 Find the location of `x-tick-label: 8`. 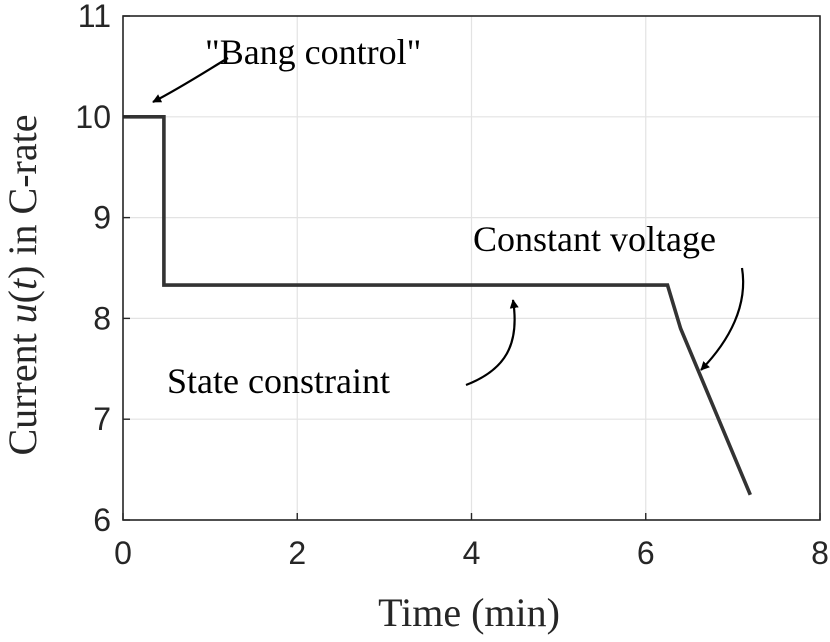

x-tick-label: 8 is located at coordinates (820, 553).